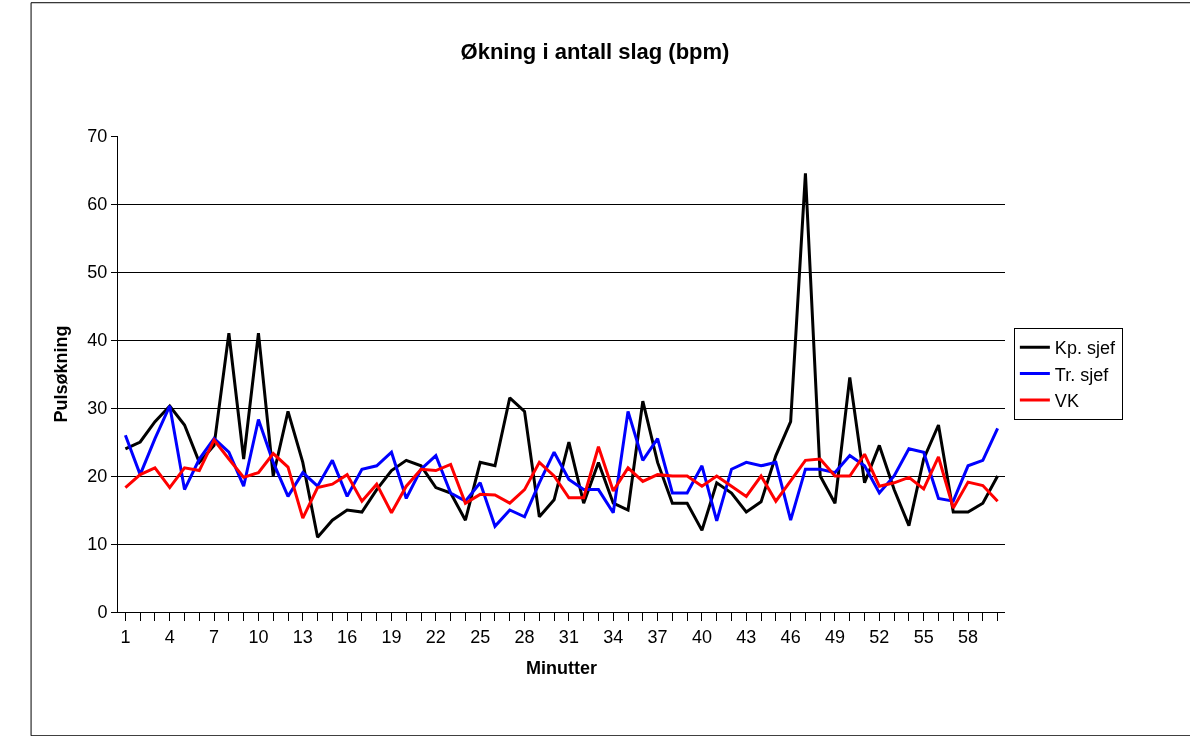  Describe the element at coordinates (657, 636) in the screenshot. I see `x-tick-label: 37` at that location.